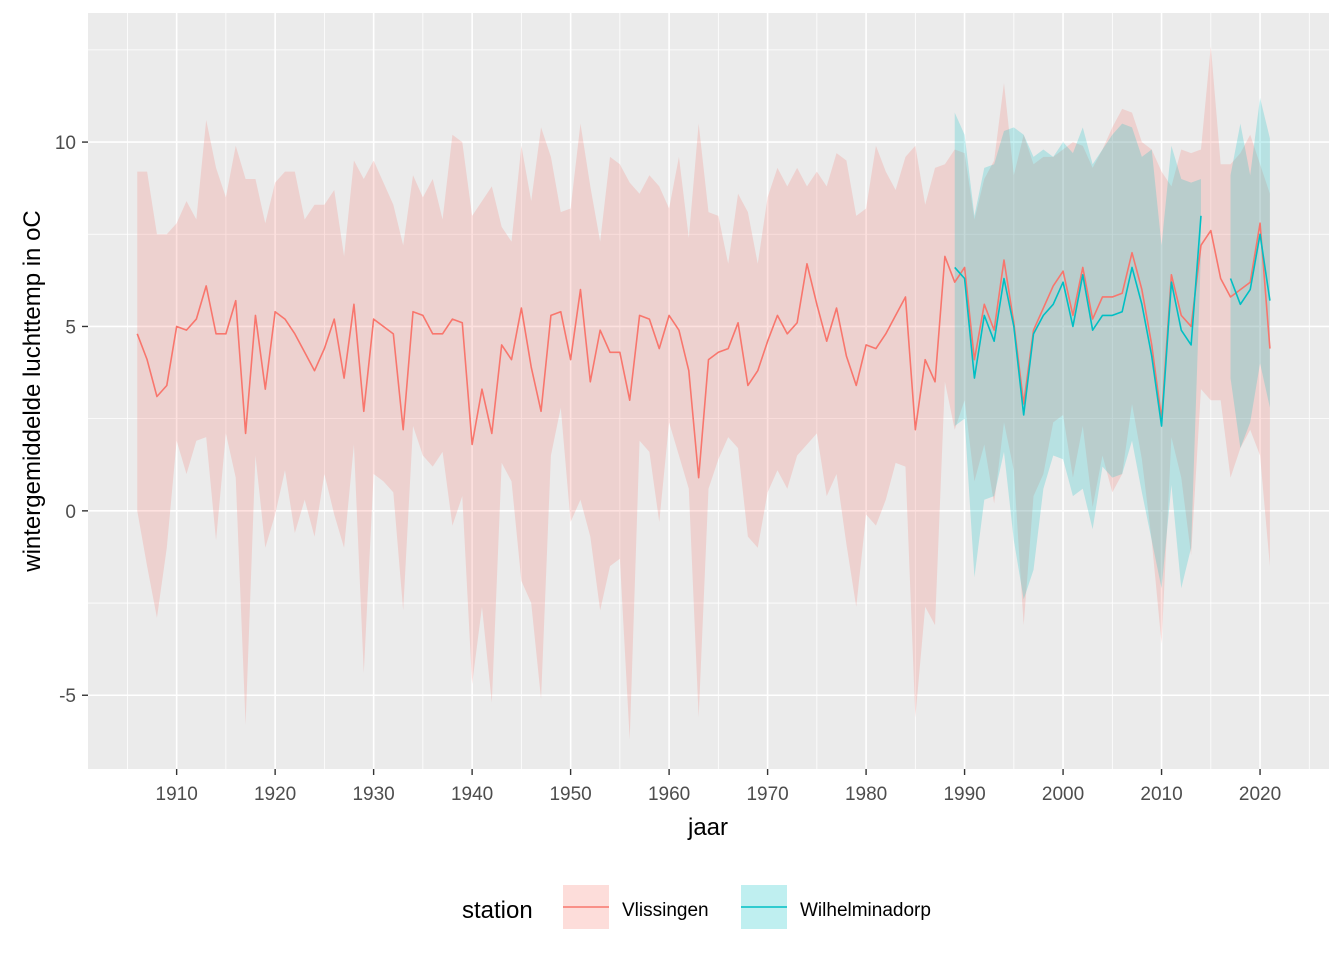  What do you see at coordinates (497, 910) in the screenshot?
I see `legend-title: station` at bounding box center [497, 910].